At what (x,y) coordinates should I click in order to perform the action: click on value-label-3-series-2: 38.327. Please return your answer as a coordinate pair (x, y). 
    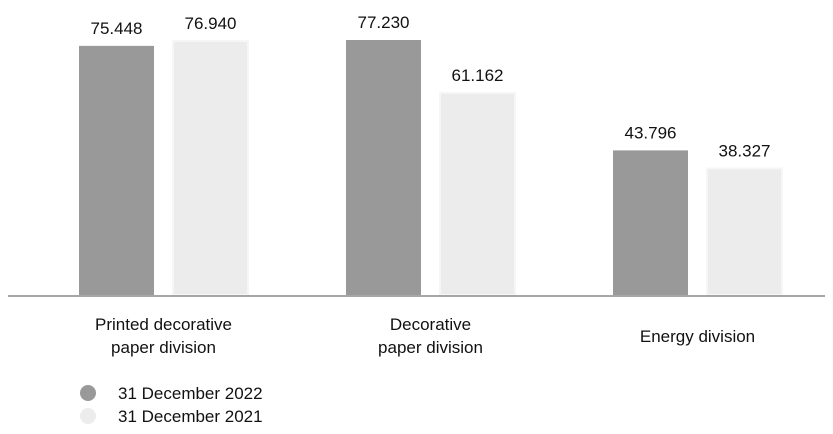
    Looking at the image, I should click on (745, 150).